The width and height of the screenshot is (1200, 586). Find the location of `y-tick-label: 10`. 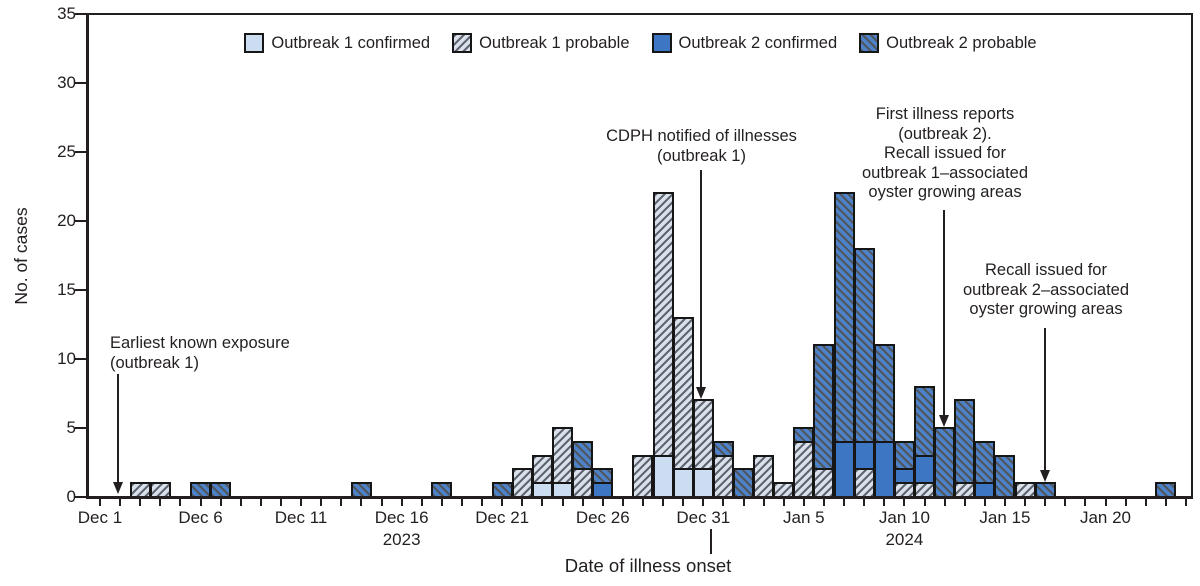

y-tick-label: 10 is located at coordinates (66, 358).